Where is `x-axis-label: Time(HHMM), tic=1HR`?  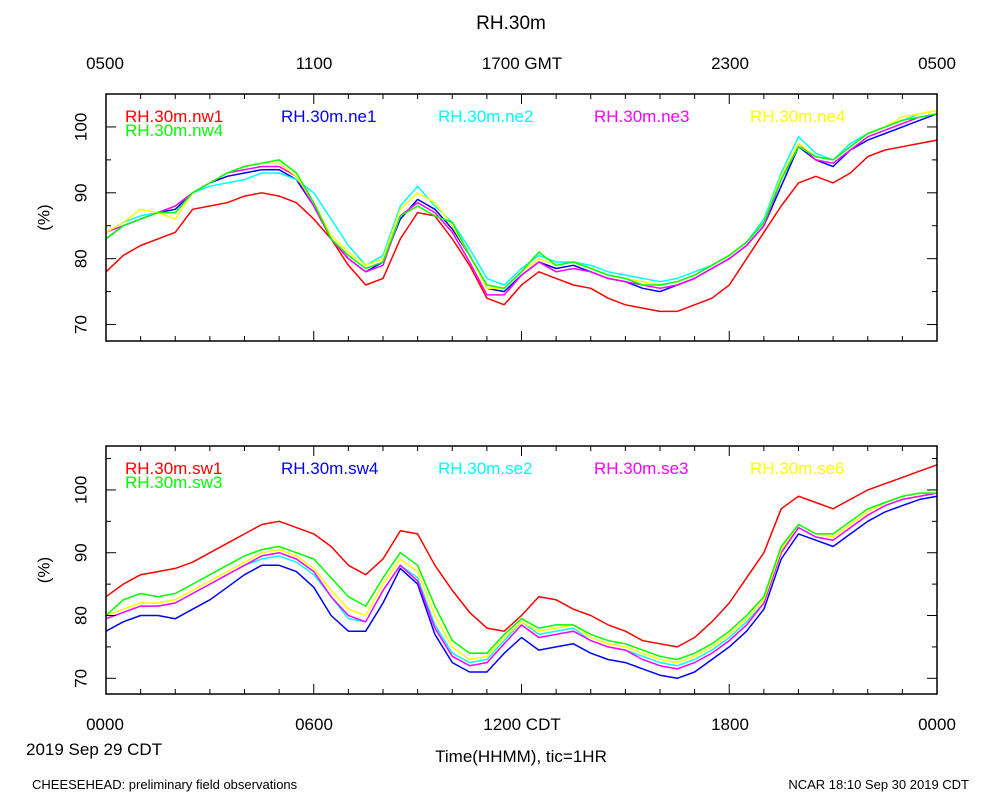 x-axis-label: Time(HHMM), tic=1HR is located at coordinates (521, 756).